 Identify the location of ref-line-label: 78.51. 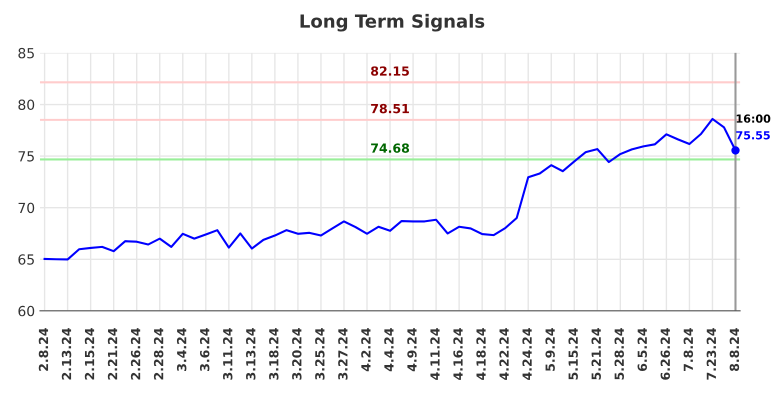
(390, 109).